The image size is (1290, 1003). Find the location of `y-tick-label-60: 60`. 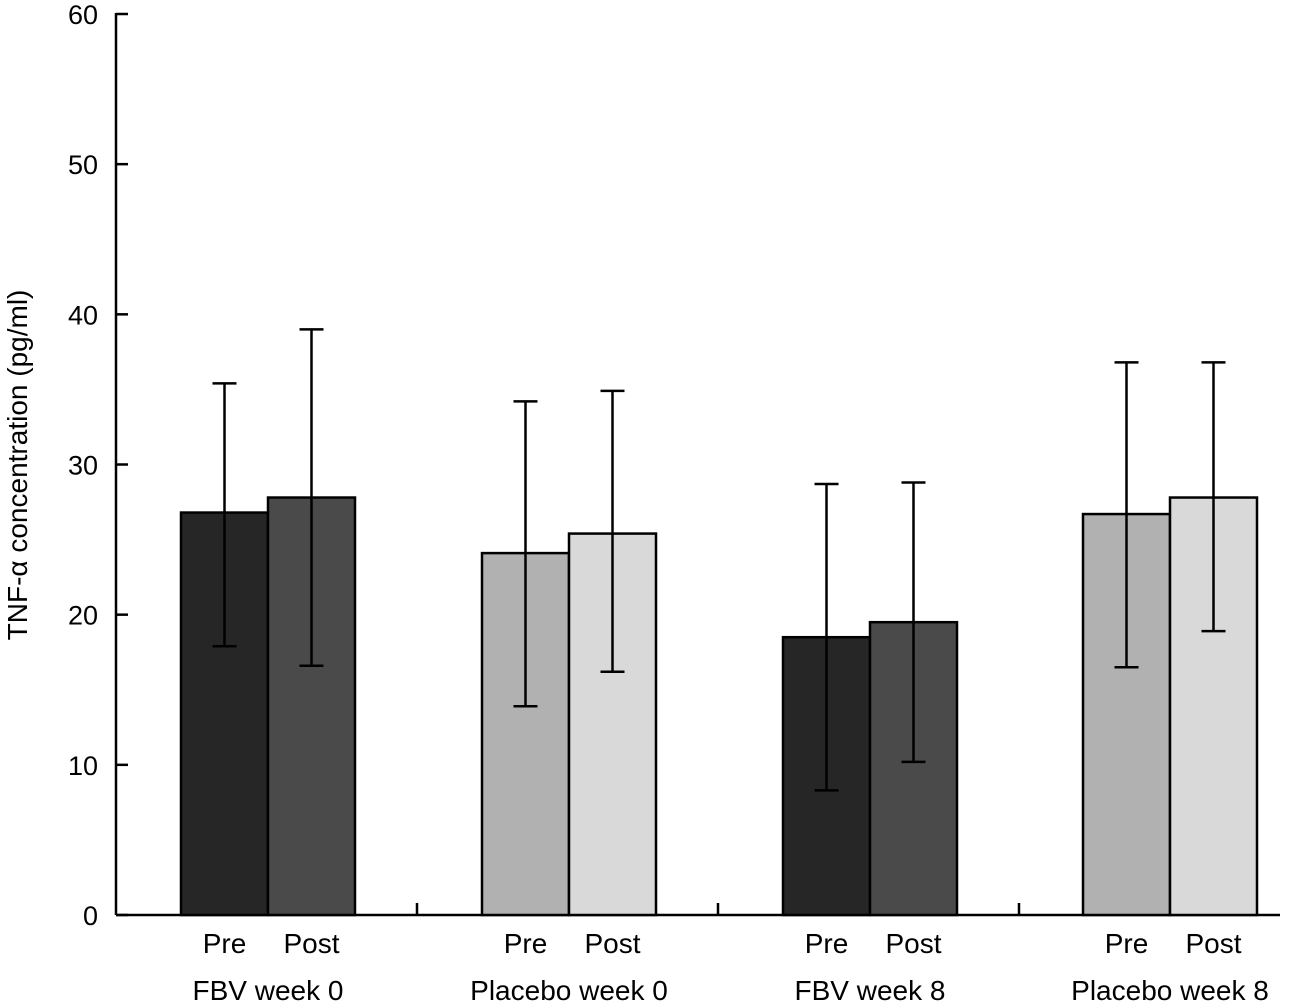

y-tick-label-60: 60 is located at coordinates (83, 15).